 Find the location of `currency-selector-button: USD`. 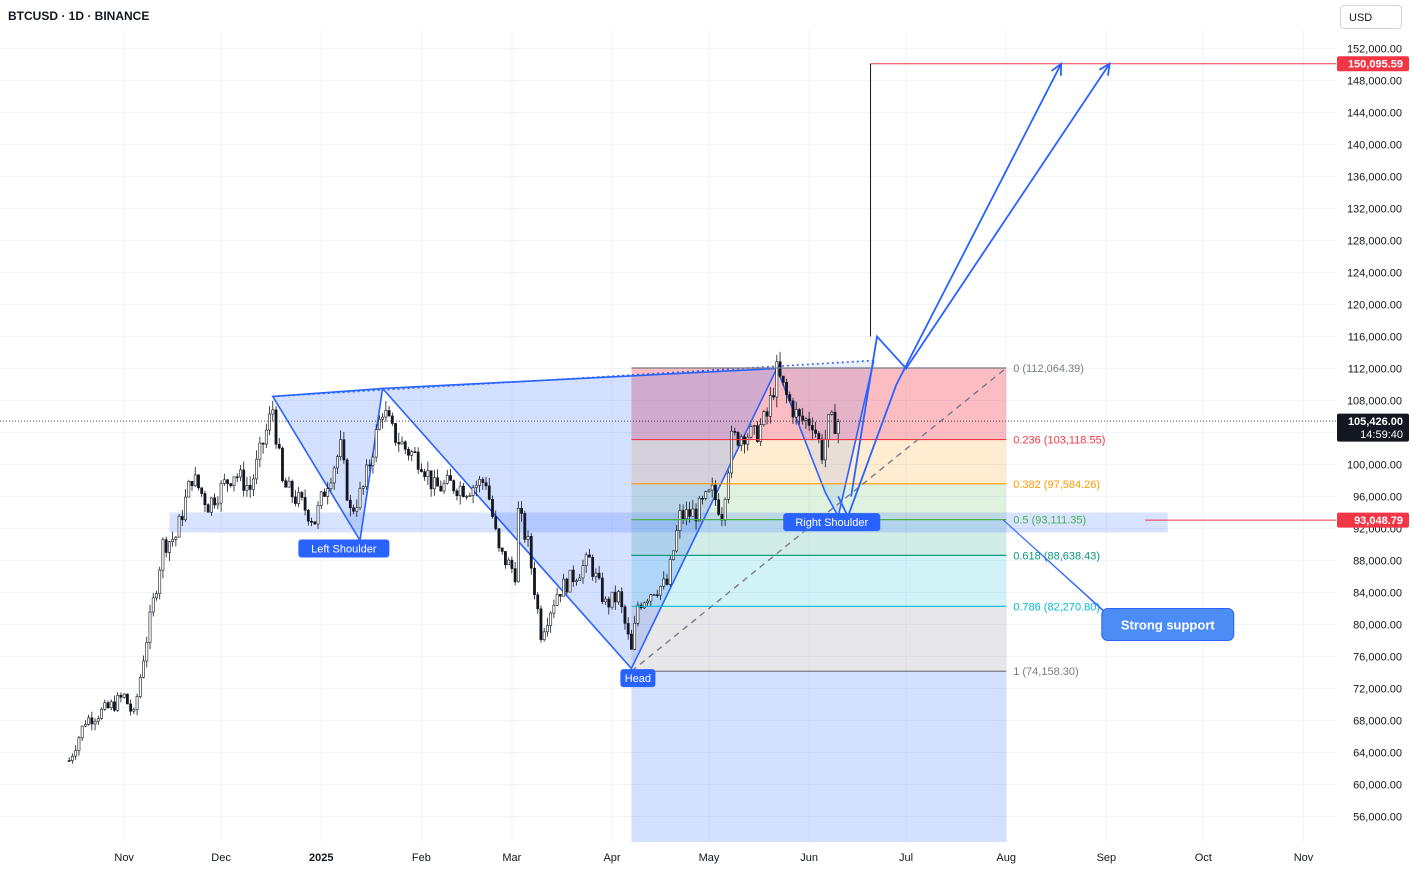

currency-selector-button: USD is located at coordinates (1371, 17).